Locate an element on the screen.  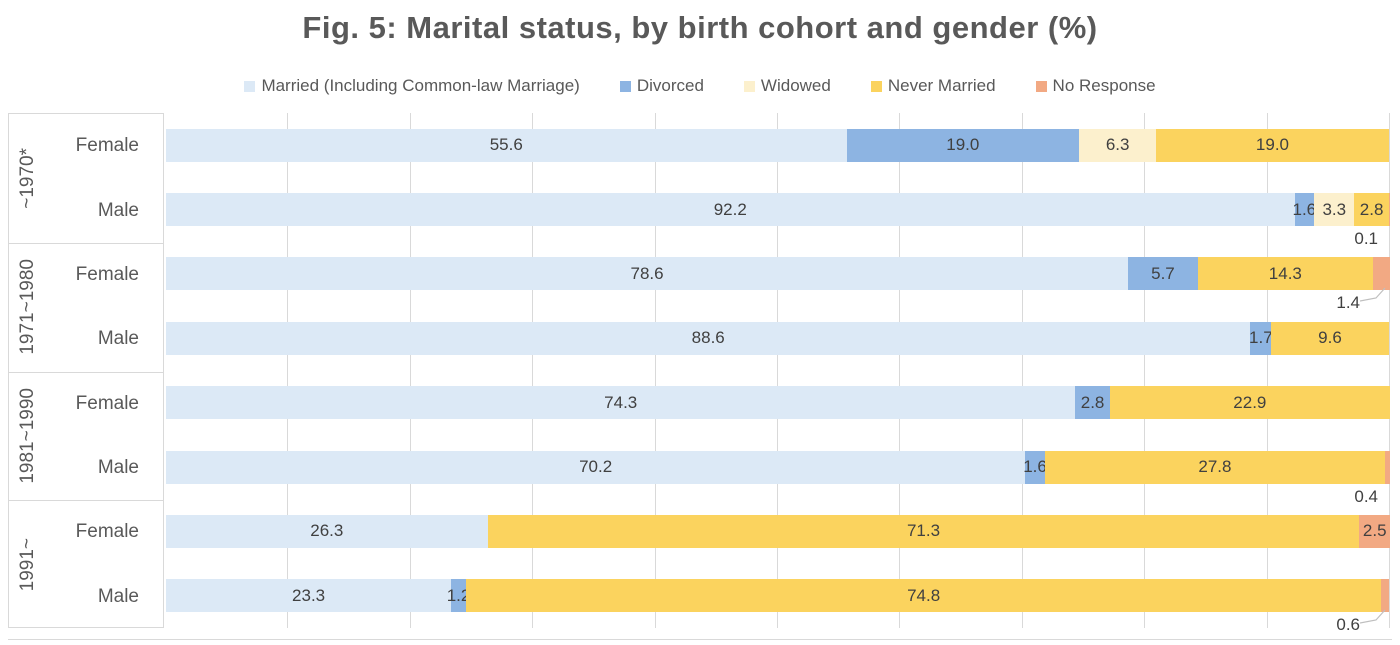
bar-segment-divorced: 2.8 is located at coordinates (1092, 403).